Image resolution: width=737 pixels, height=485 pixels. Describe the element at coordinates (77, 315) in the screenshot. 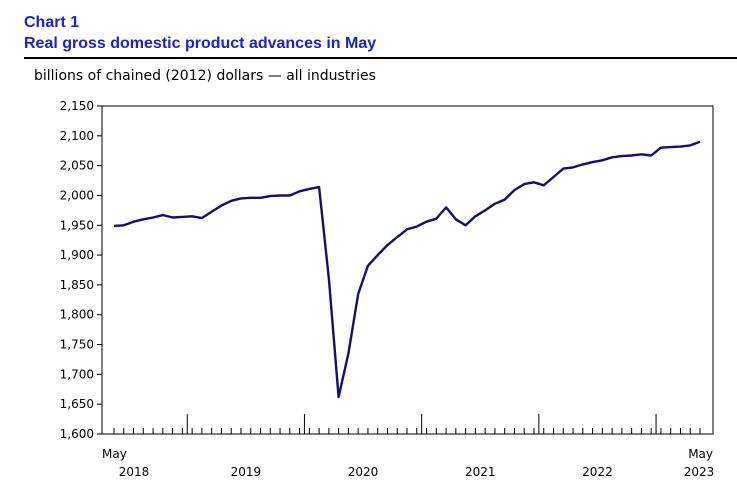

I see `y-tick-label: 1,800` at that location.